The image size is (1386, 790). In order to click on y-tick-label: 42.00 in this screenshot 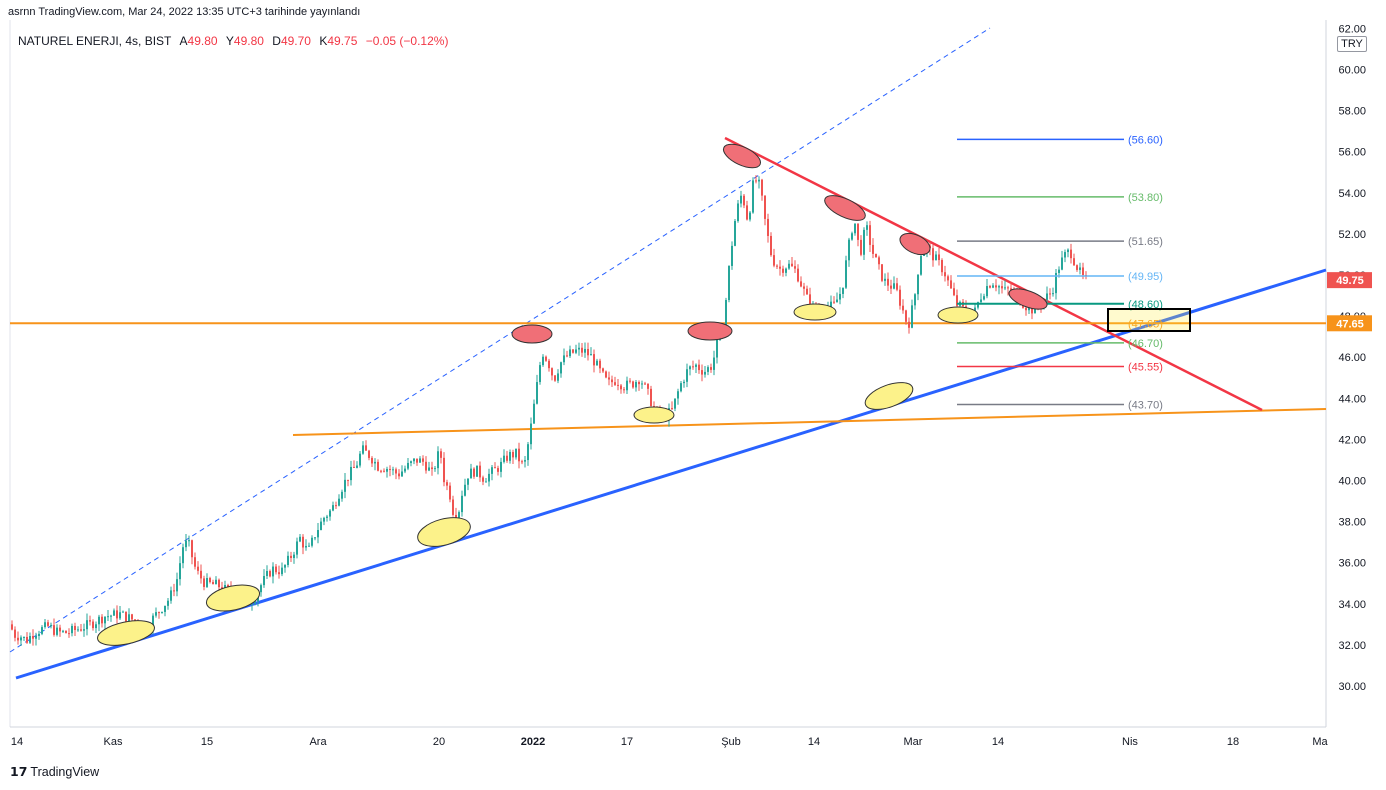, I will do `click(1352, 440)`.